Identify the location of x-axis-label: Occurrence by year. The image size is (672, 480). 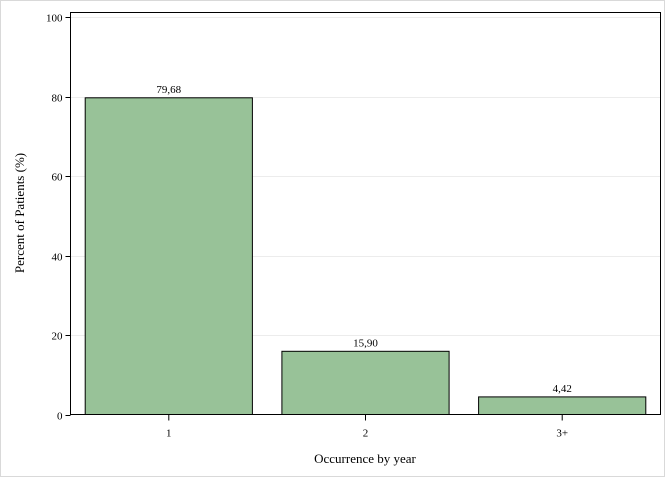
(365, 458).